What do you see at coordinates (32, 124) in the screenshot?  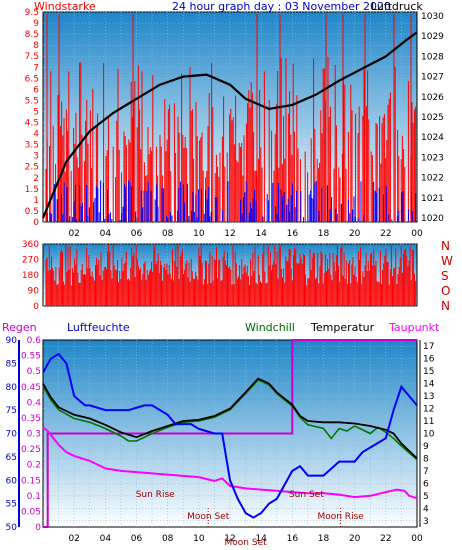 I see `wind-tick-label: 4.5` at bounding box center [32, 124].